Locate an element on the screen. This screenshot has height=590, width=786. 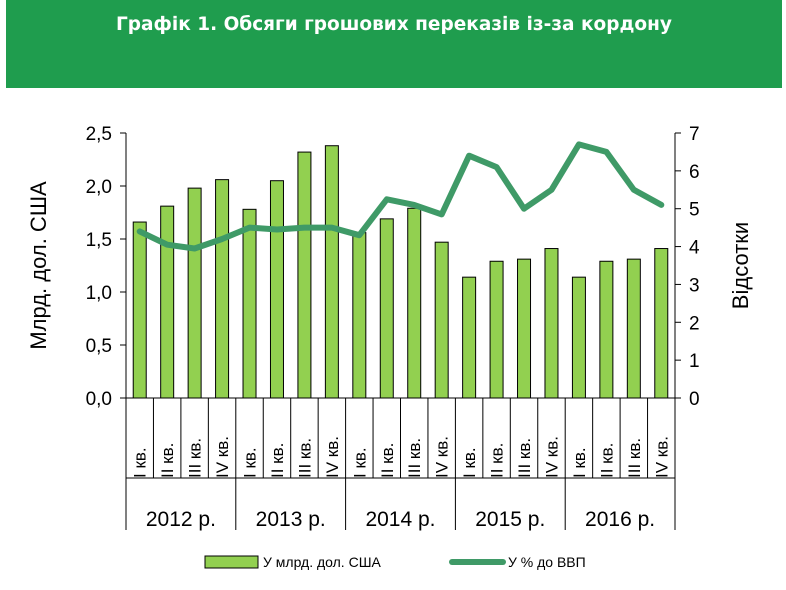
left-tick-label: 2,0 is located at coordinates (99, 187).